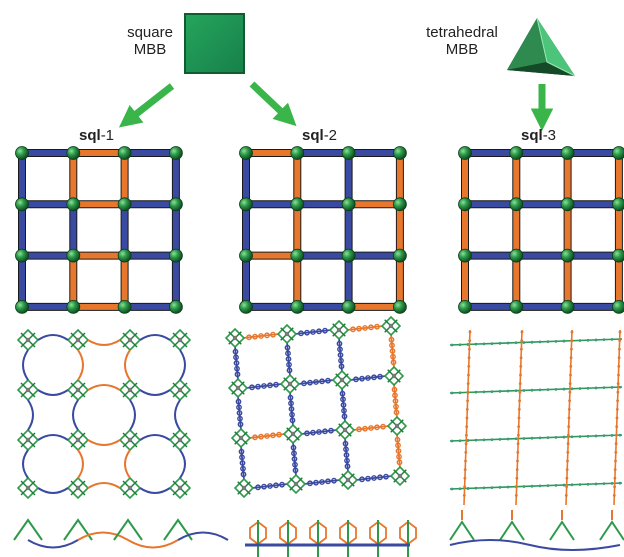  What do you see at coordinates (203, 536) in the screenshot?
I see `layer-linker` at bounding box center [203, 536].